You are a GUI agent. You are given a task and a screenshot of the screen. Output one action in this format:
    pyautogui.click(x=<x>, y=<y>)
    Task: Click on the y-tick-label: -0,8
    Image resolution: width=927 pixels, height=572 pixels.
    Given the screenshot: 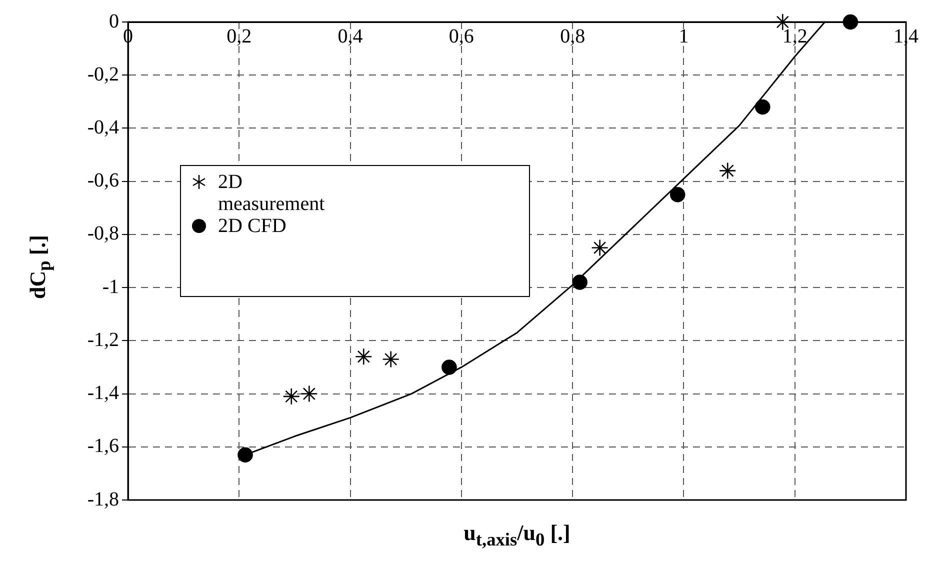 What is the action you would take?
    pyautogui.click(x=103, y=233)
    